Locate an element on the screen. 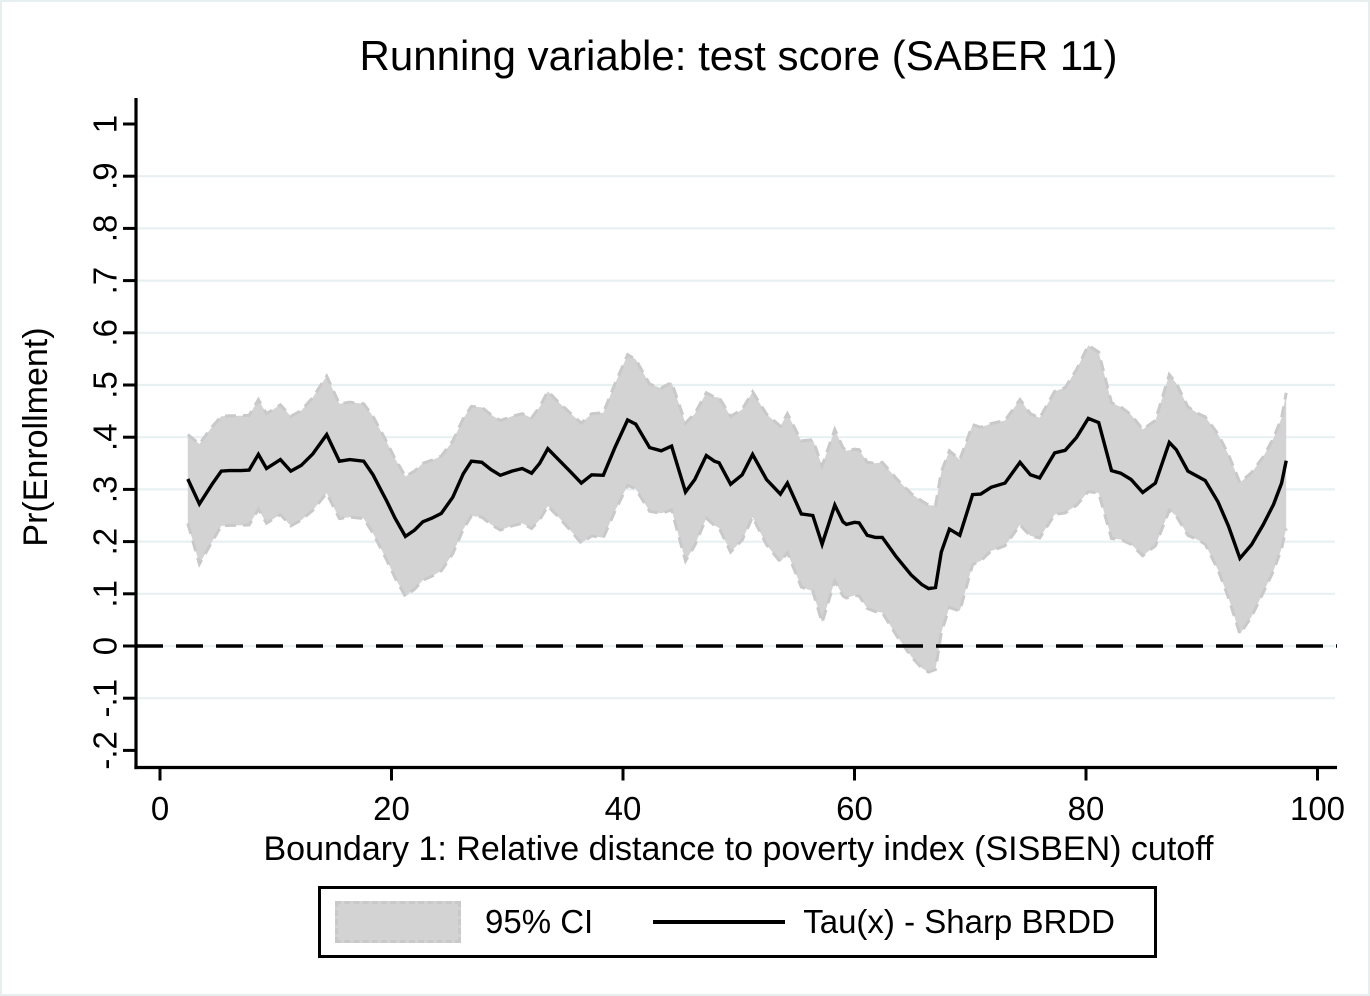 The image size is (1370, 996). y-tick-label: .6 is located at coordinates (105, 333).